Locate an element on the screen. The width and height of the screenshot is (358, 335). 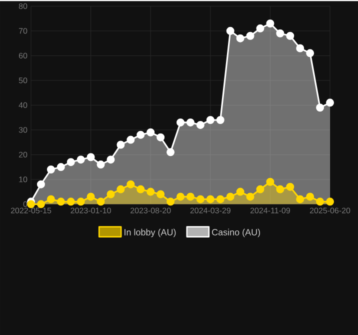
x-tick-label: 2023-08-20 is located at coordinates (150, 211).